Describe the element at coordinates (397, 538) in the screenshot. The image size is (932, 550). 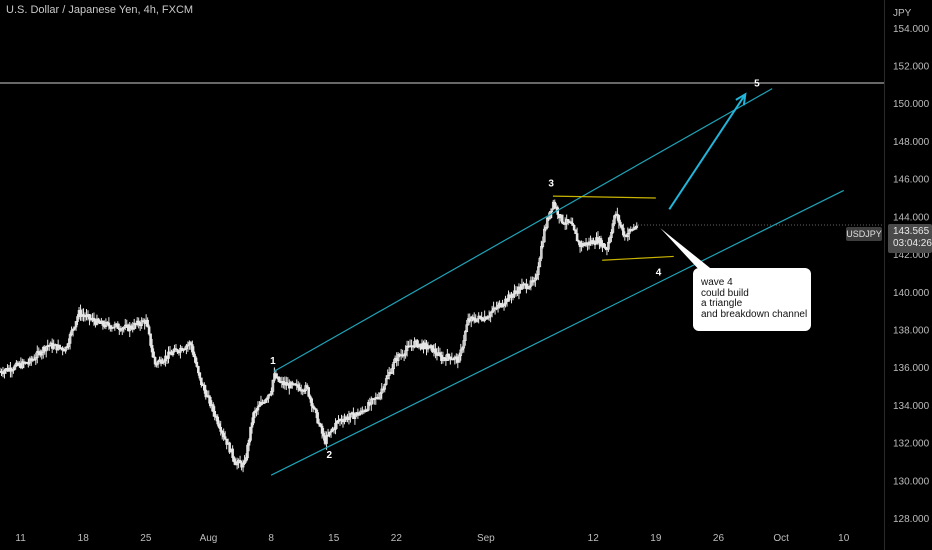
I see `time-tick-label: 22` at that location.